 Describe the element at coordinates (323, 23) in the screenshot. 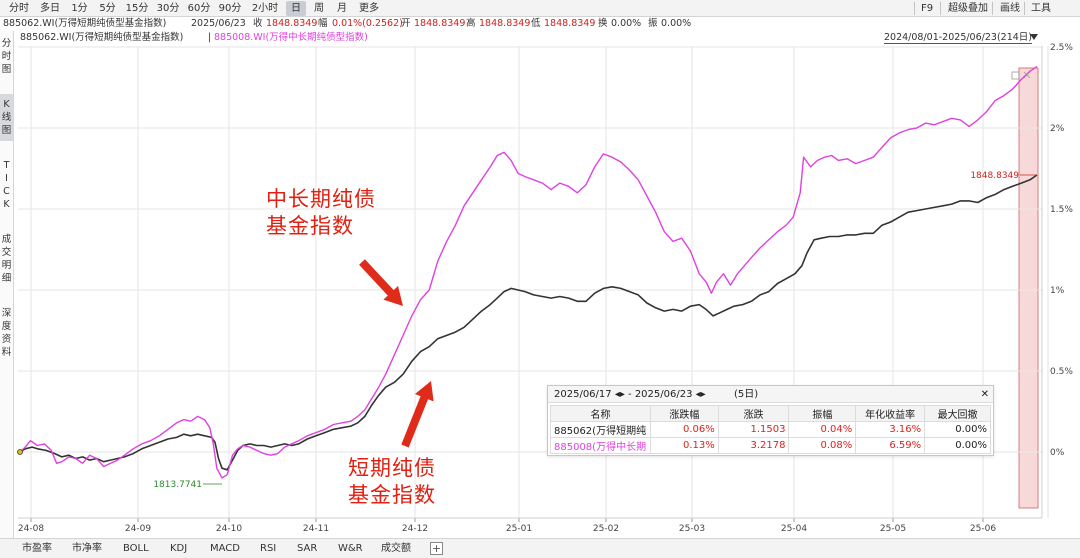

I see `change-label: 幅` at that location.